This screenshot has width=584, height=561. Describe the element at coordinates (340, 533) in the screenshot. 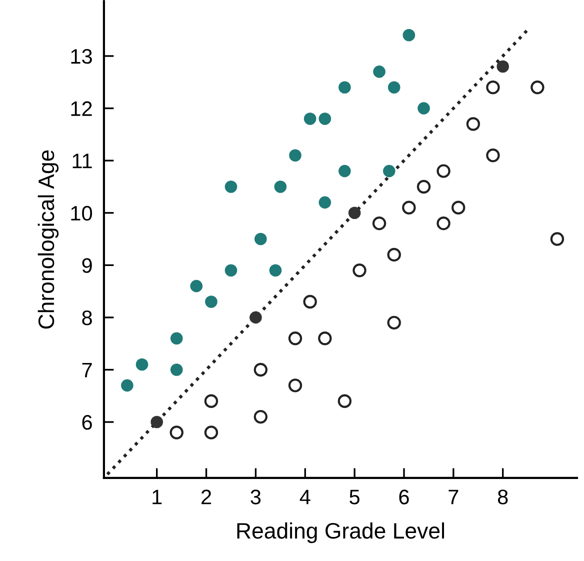

I see `x-axis-title: Reading Grade Level` at that location.